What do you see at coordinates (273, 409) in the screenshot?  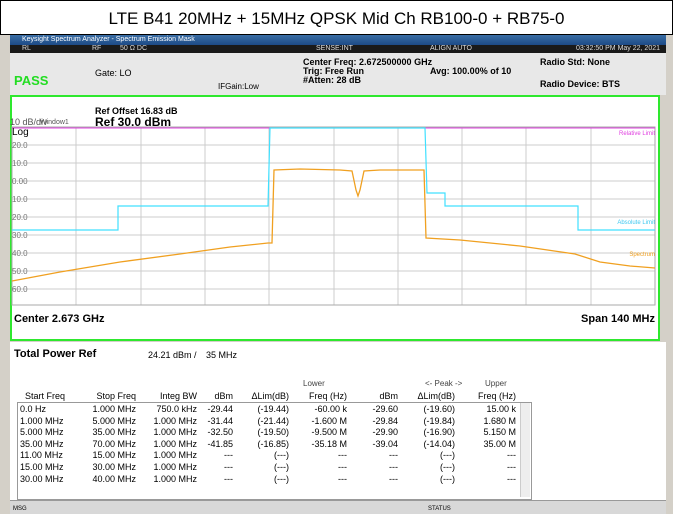 I see `table-cell: (-19.44)` at bounding box center [273, 409].